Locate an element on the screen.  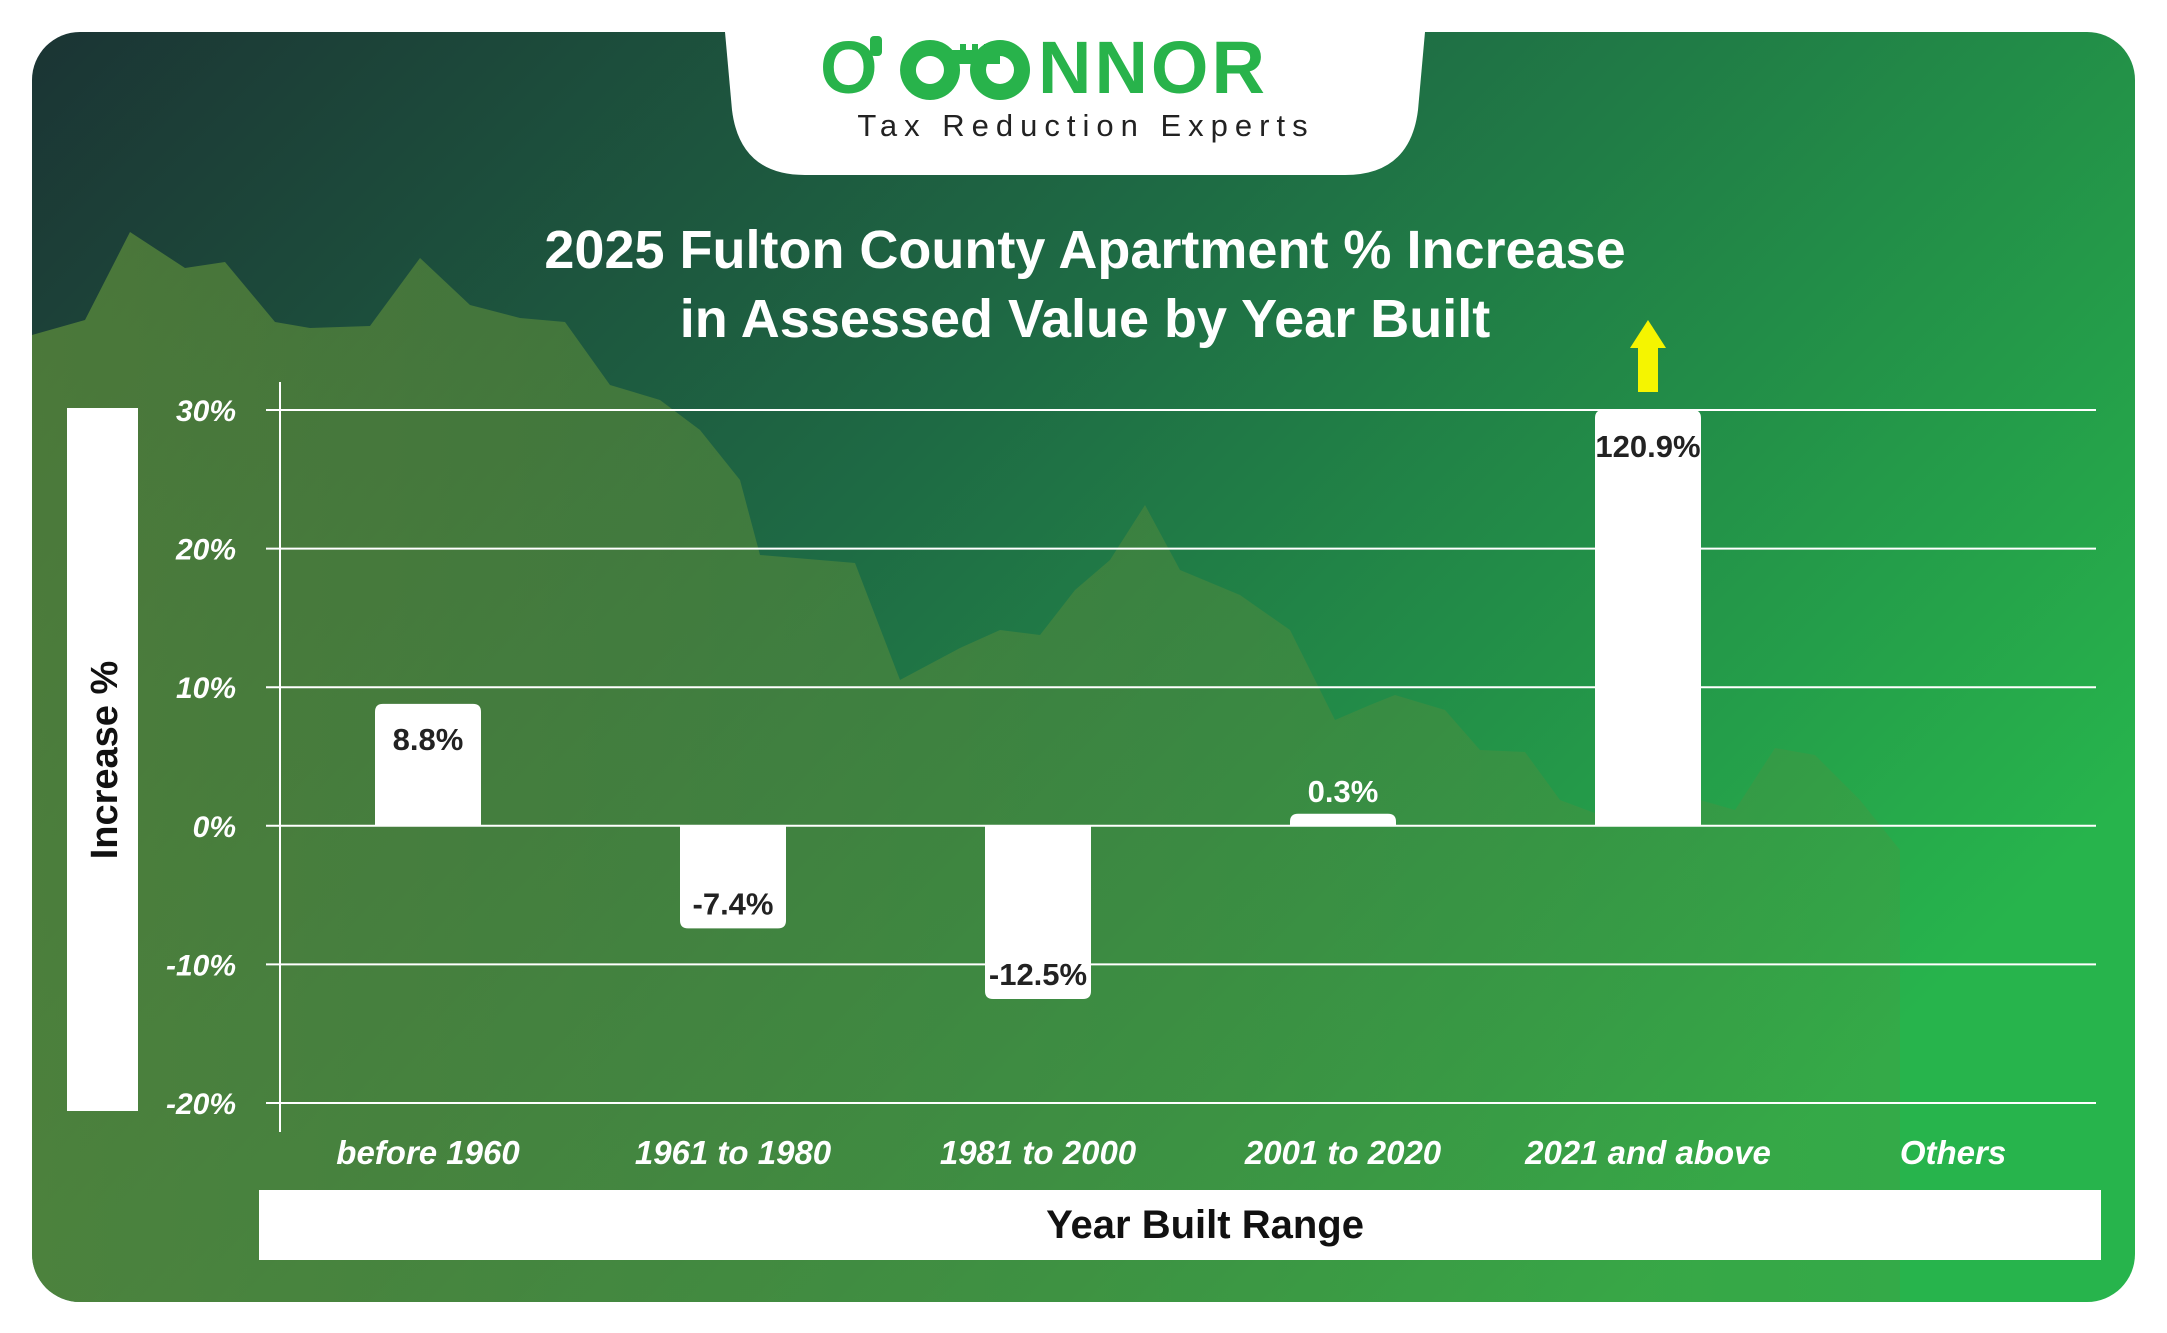
x-tick-label: Others is located at coordinates (1953, 1152).